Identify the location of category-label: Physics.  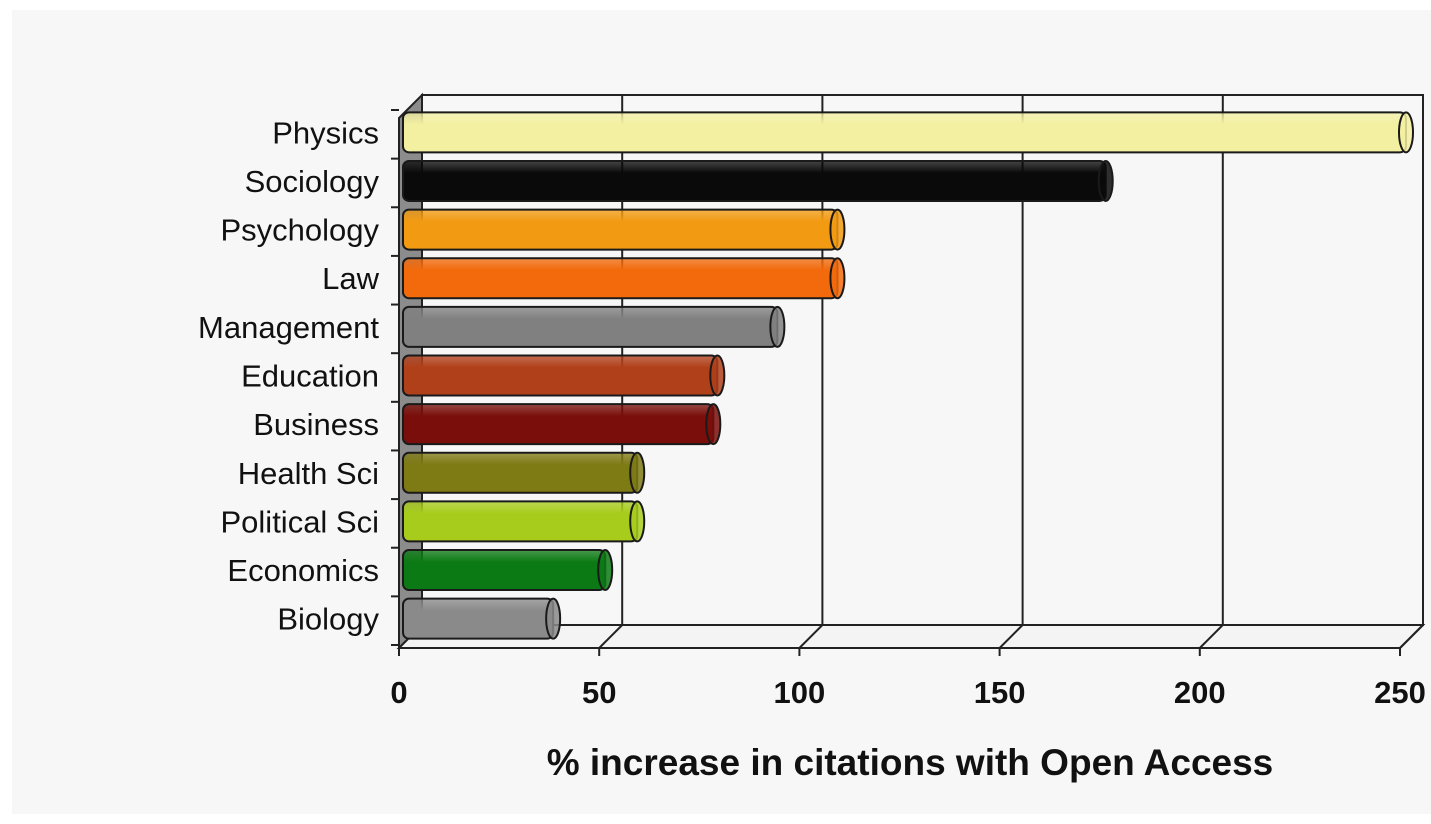
(325, 132).